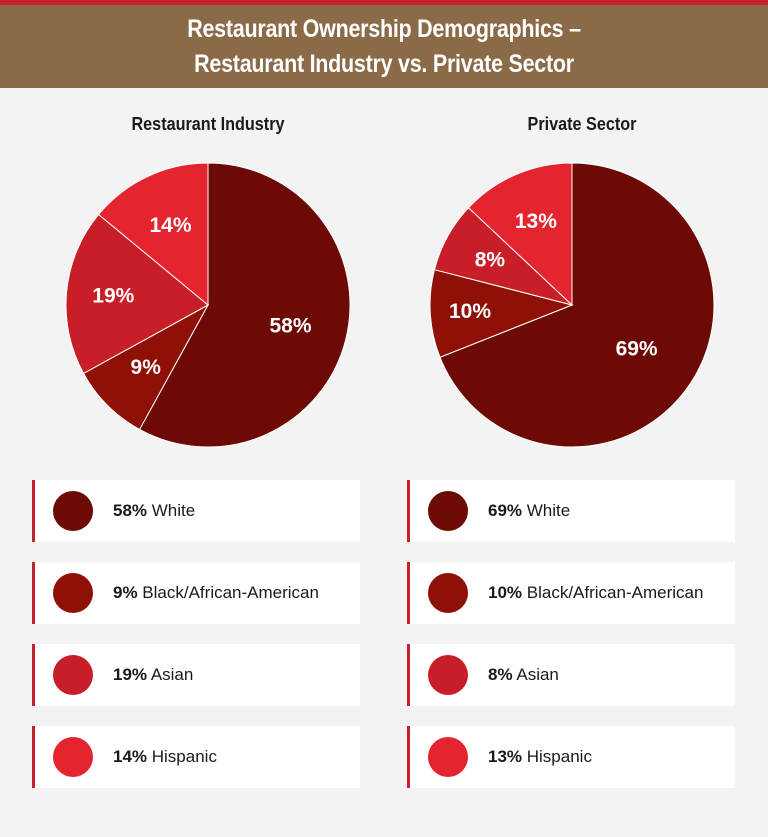  Describe the element at coordinates (500, 674) in the screenshot. I see `legend-percent: 8%` at that location.